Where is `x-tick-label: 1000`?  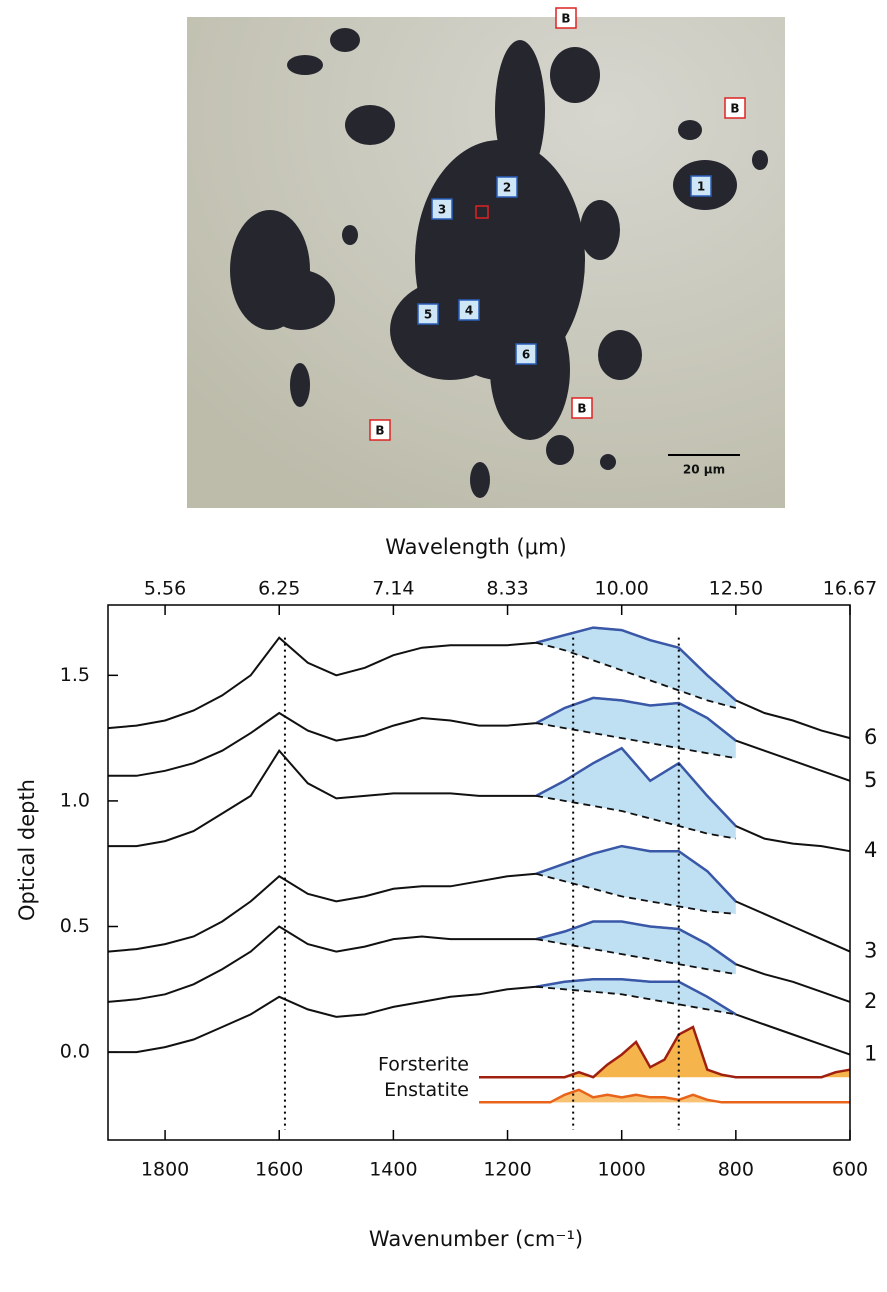 x-tick-label: 1000 is located at coordinates (622, 1170).